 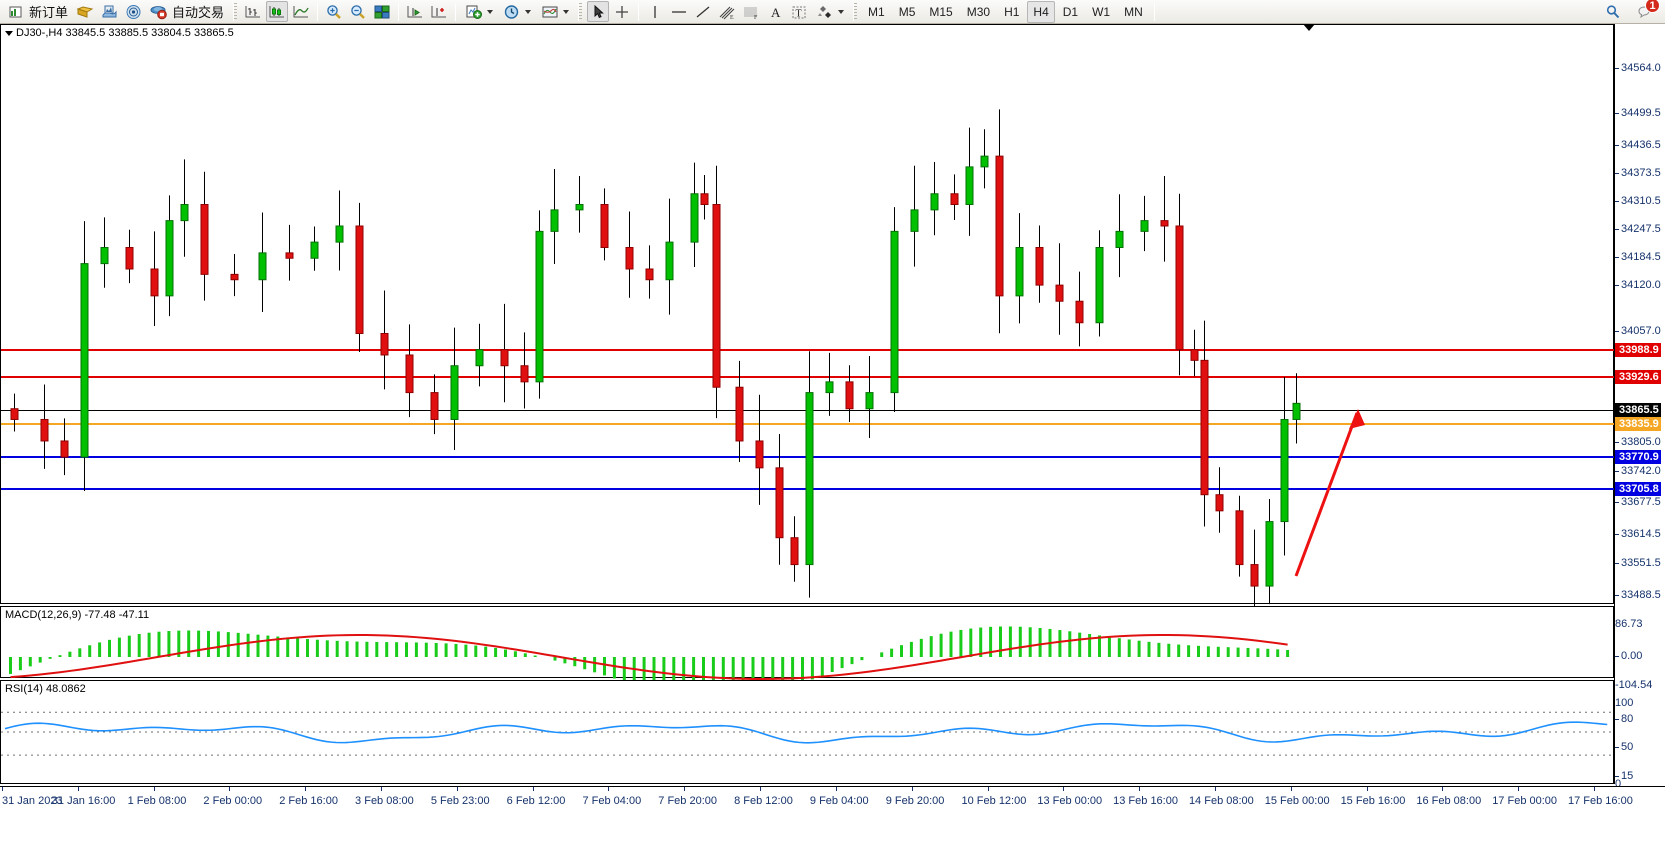 I want to click on zoom-in-icon, so click(x=334, y=11).